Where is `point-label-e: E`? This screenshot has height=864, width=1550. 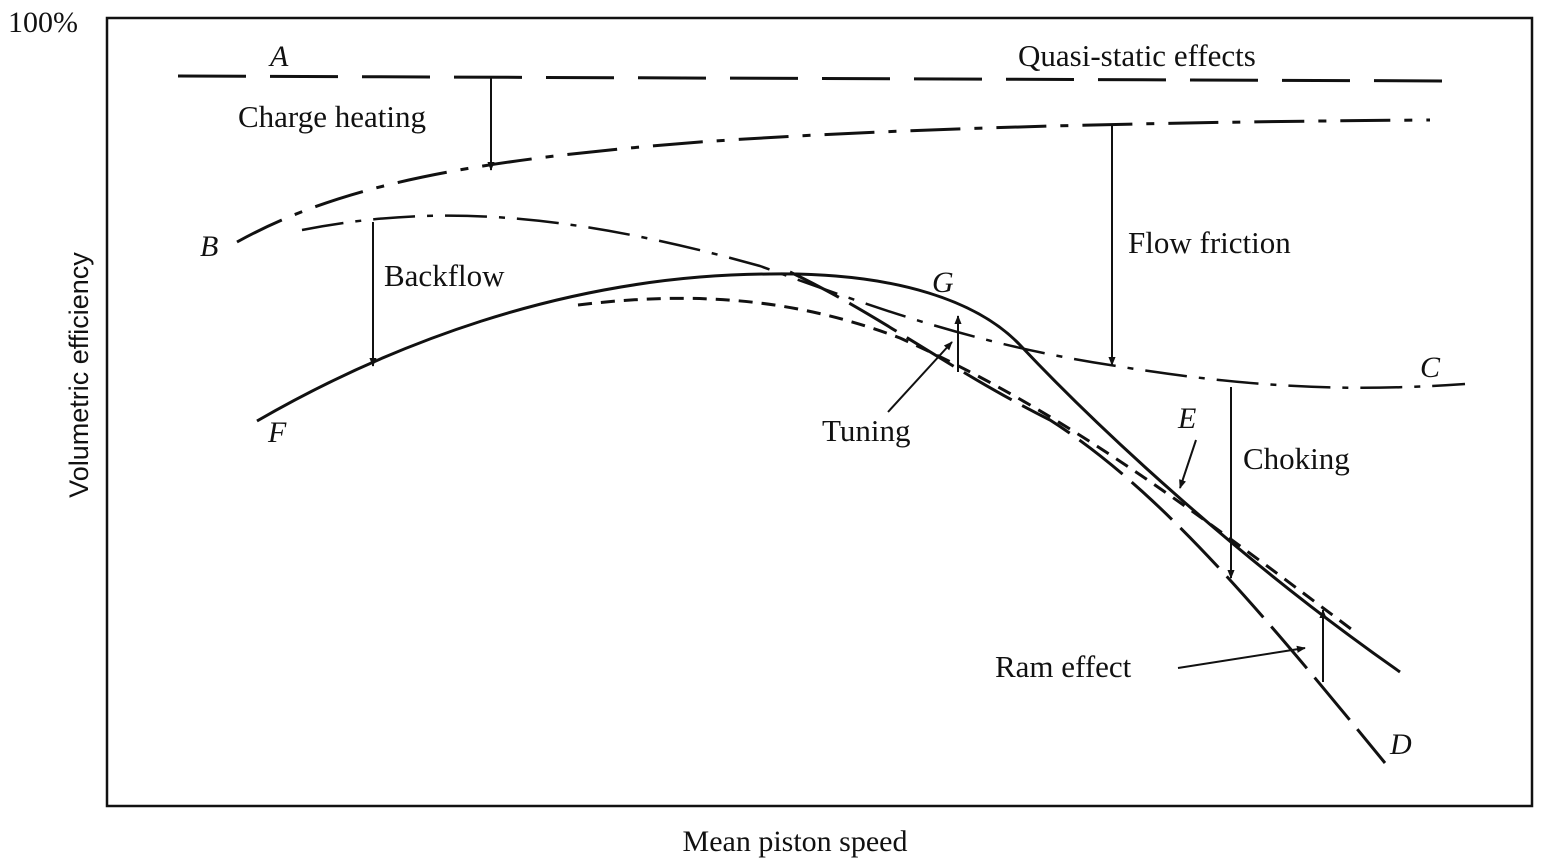 point-label-e: E is located at coordinates (1186, 418).